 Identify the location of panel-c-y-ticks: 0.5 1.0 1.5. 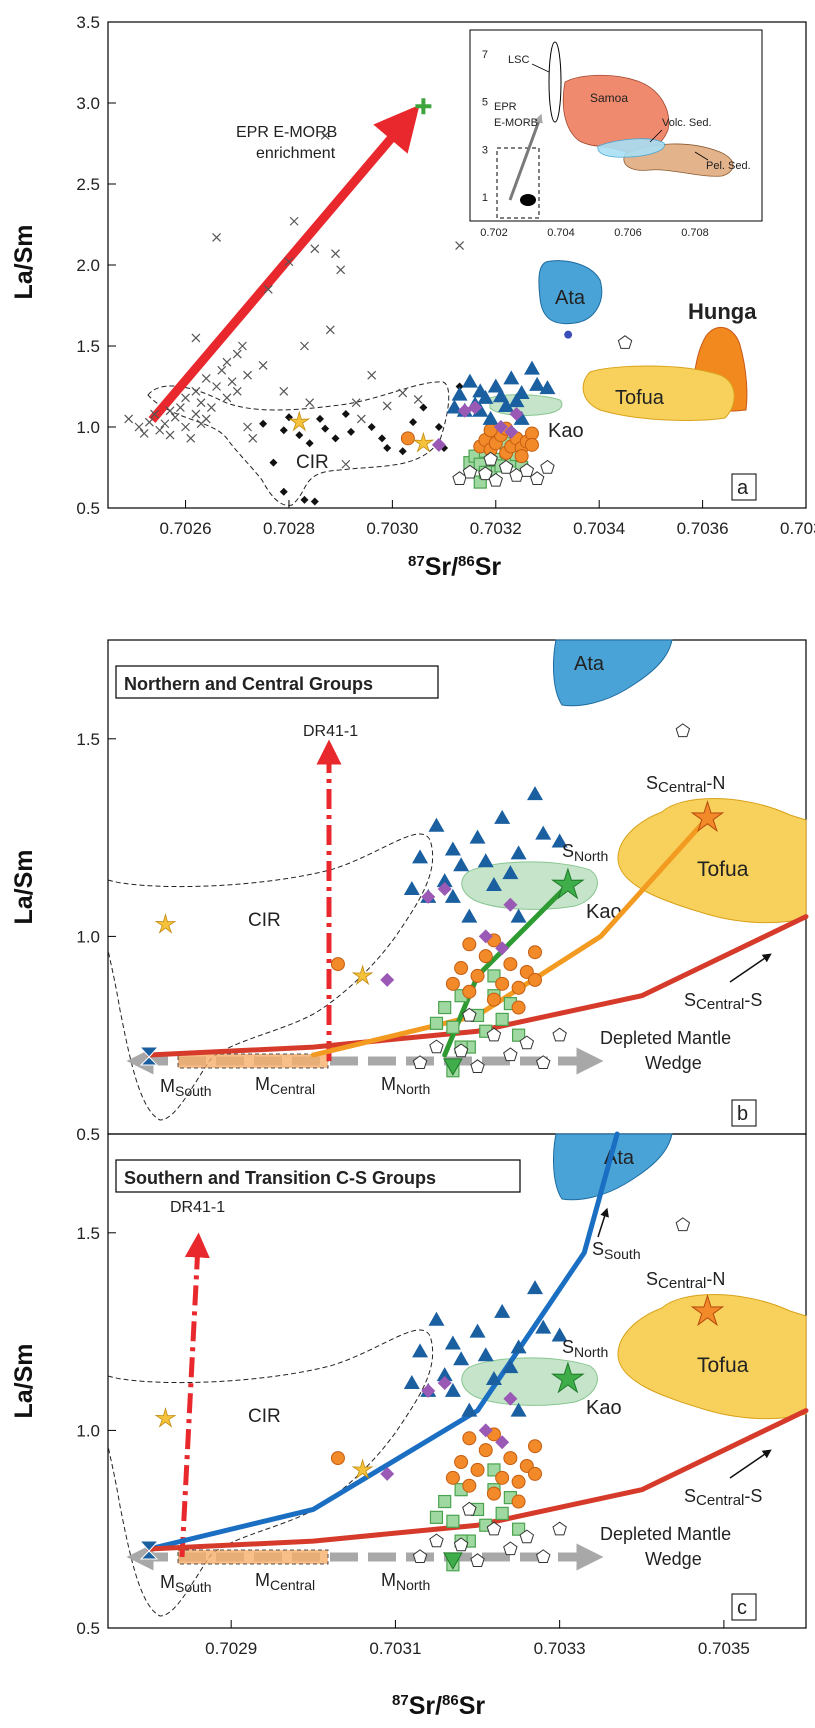
(96, 1431).